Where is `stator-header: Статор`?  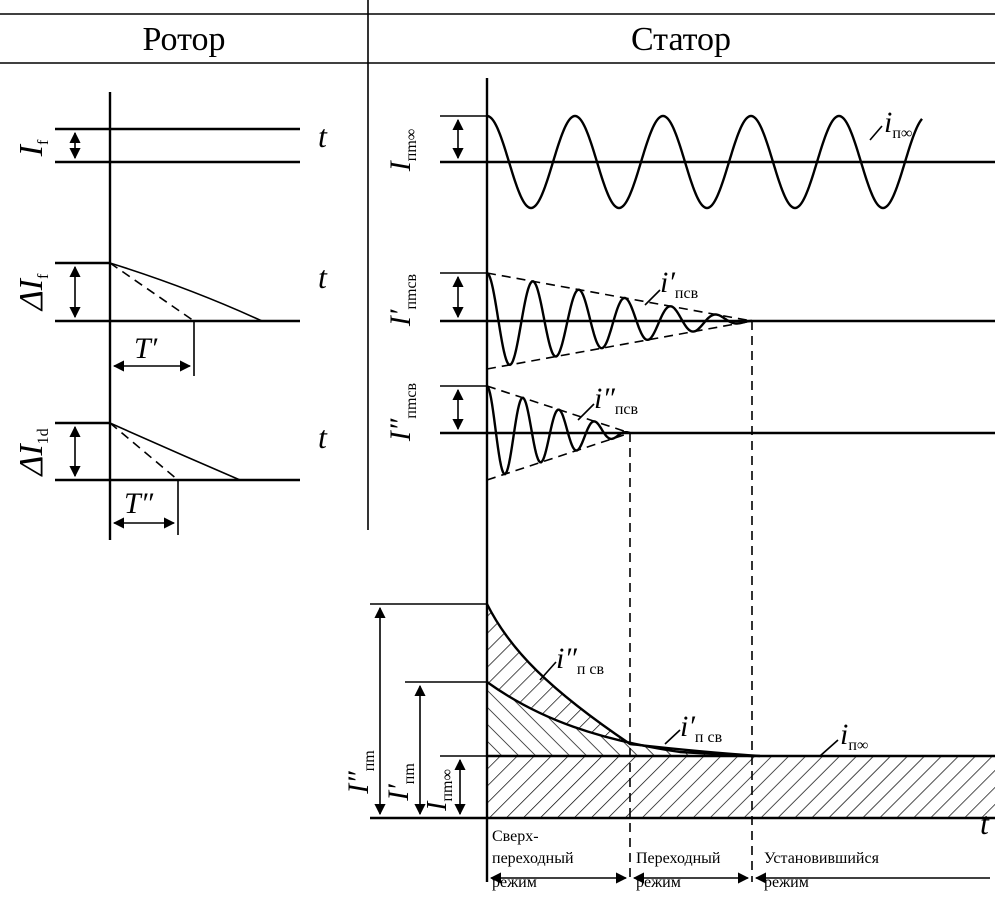
stator-header: Статор is located at coordinates (681, 39).